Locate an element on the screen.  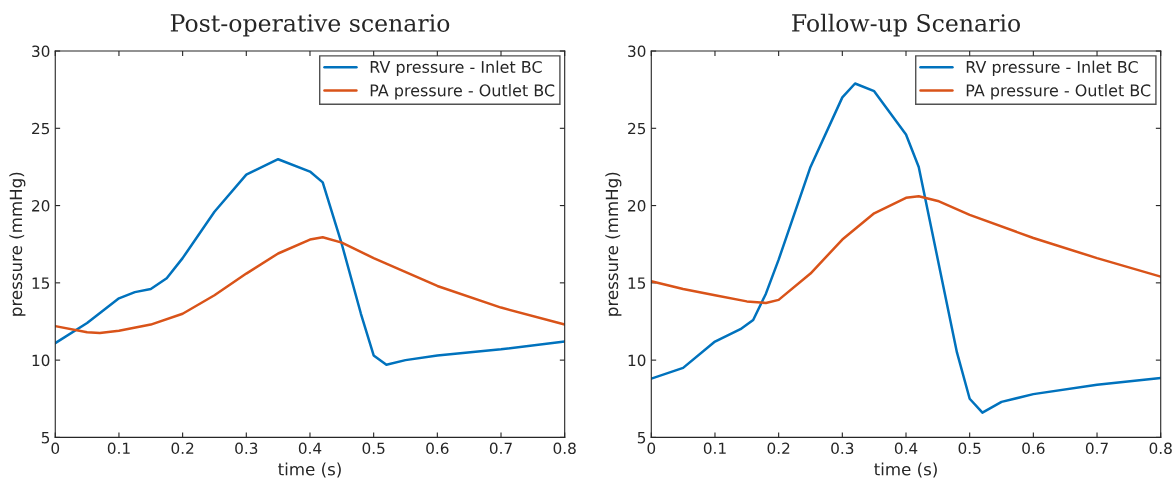
chart-title: Post-operative scenario is located at coordinates (310, 25).